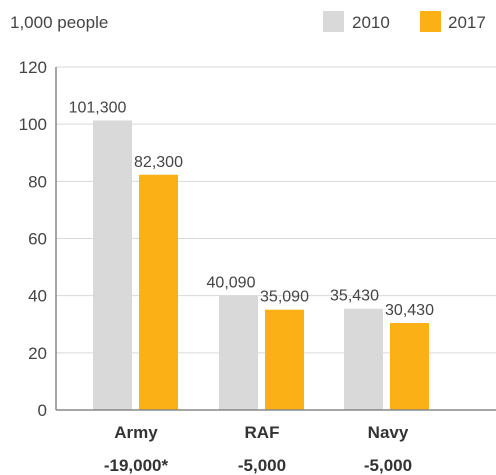 This screenshot has width=496, height=475. What do you see at coordinates (284, 359) in the screenshot?
I see `bar-raf-2017` at bounding box center [284, 359].